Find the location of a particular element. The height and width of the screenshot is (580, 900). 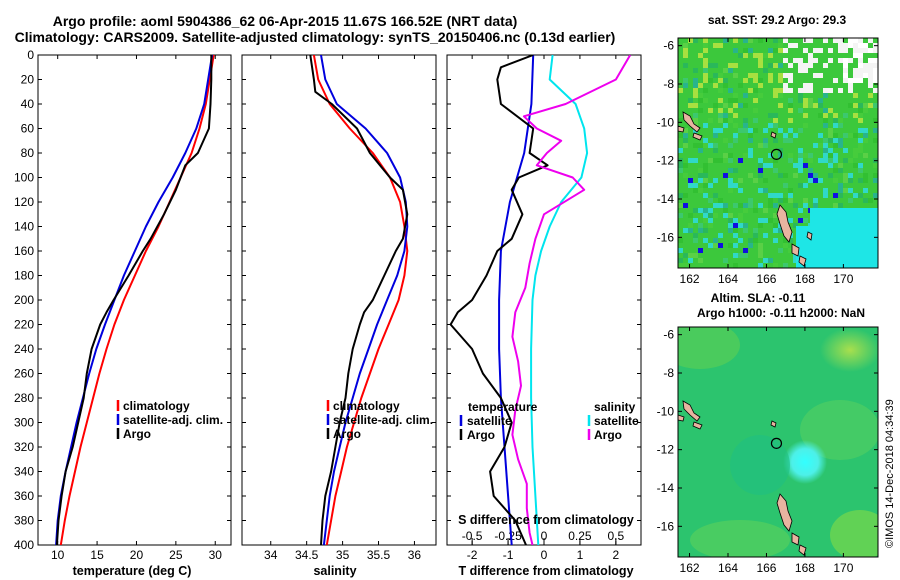

y-tick-label: 60 is located at coordinates (28, 129).